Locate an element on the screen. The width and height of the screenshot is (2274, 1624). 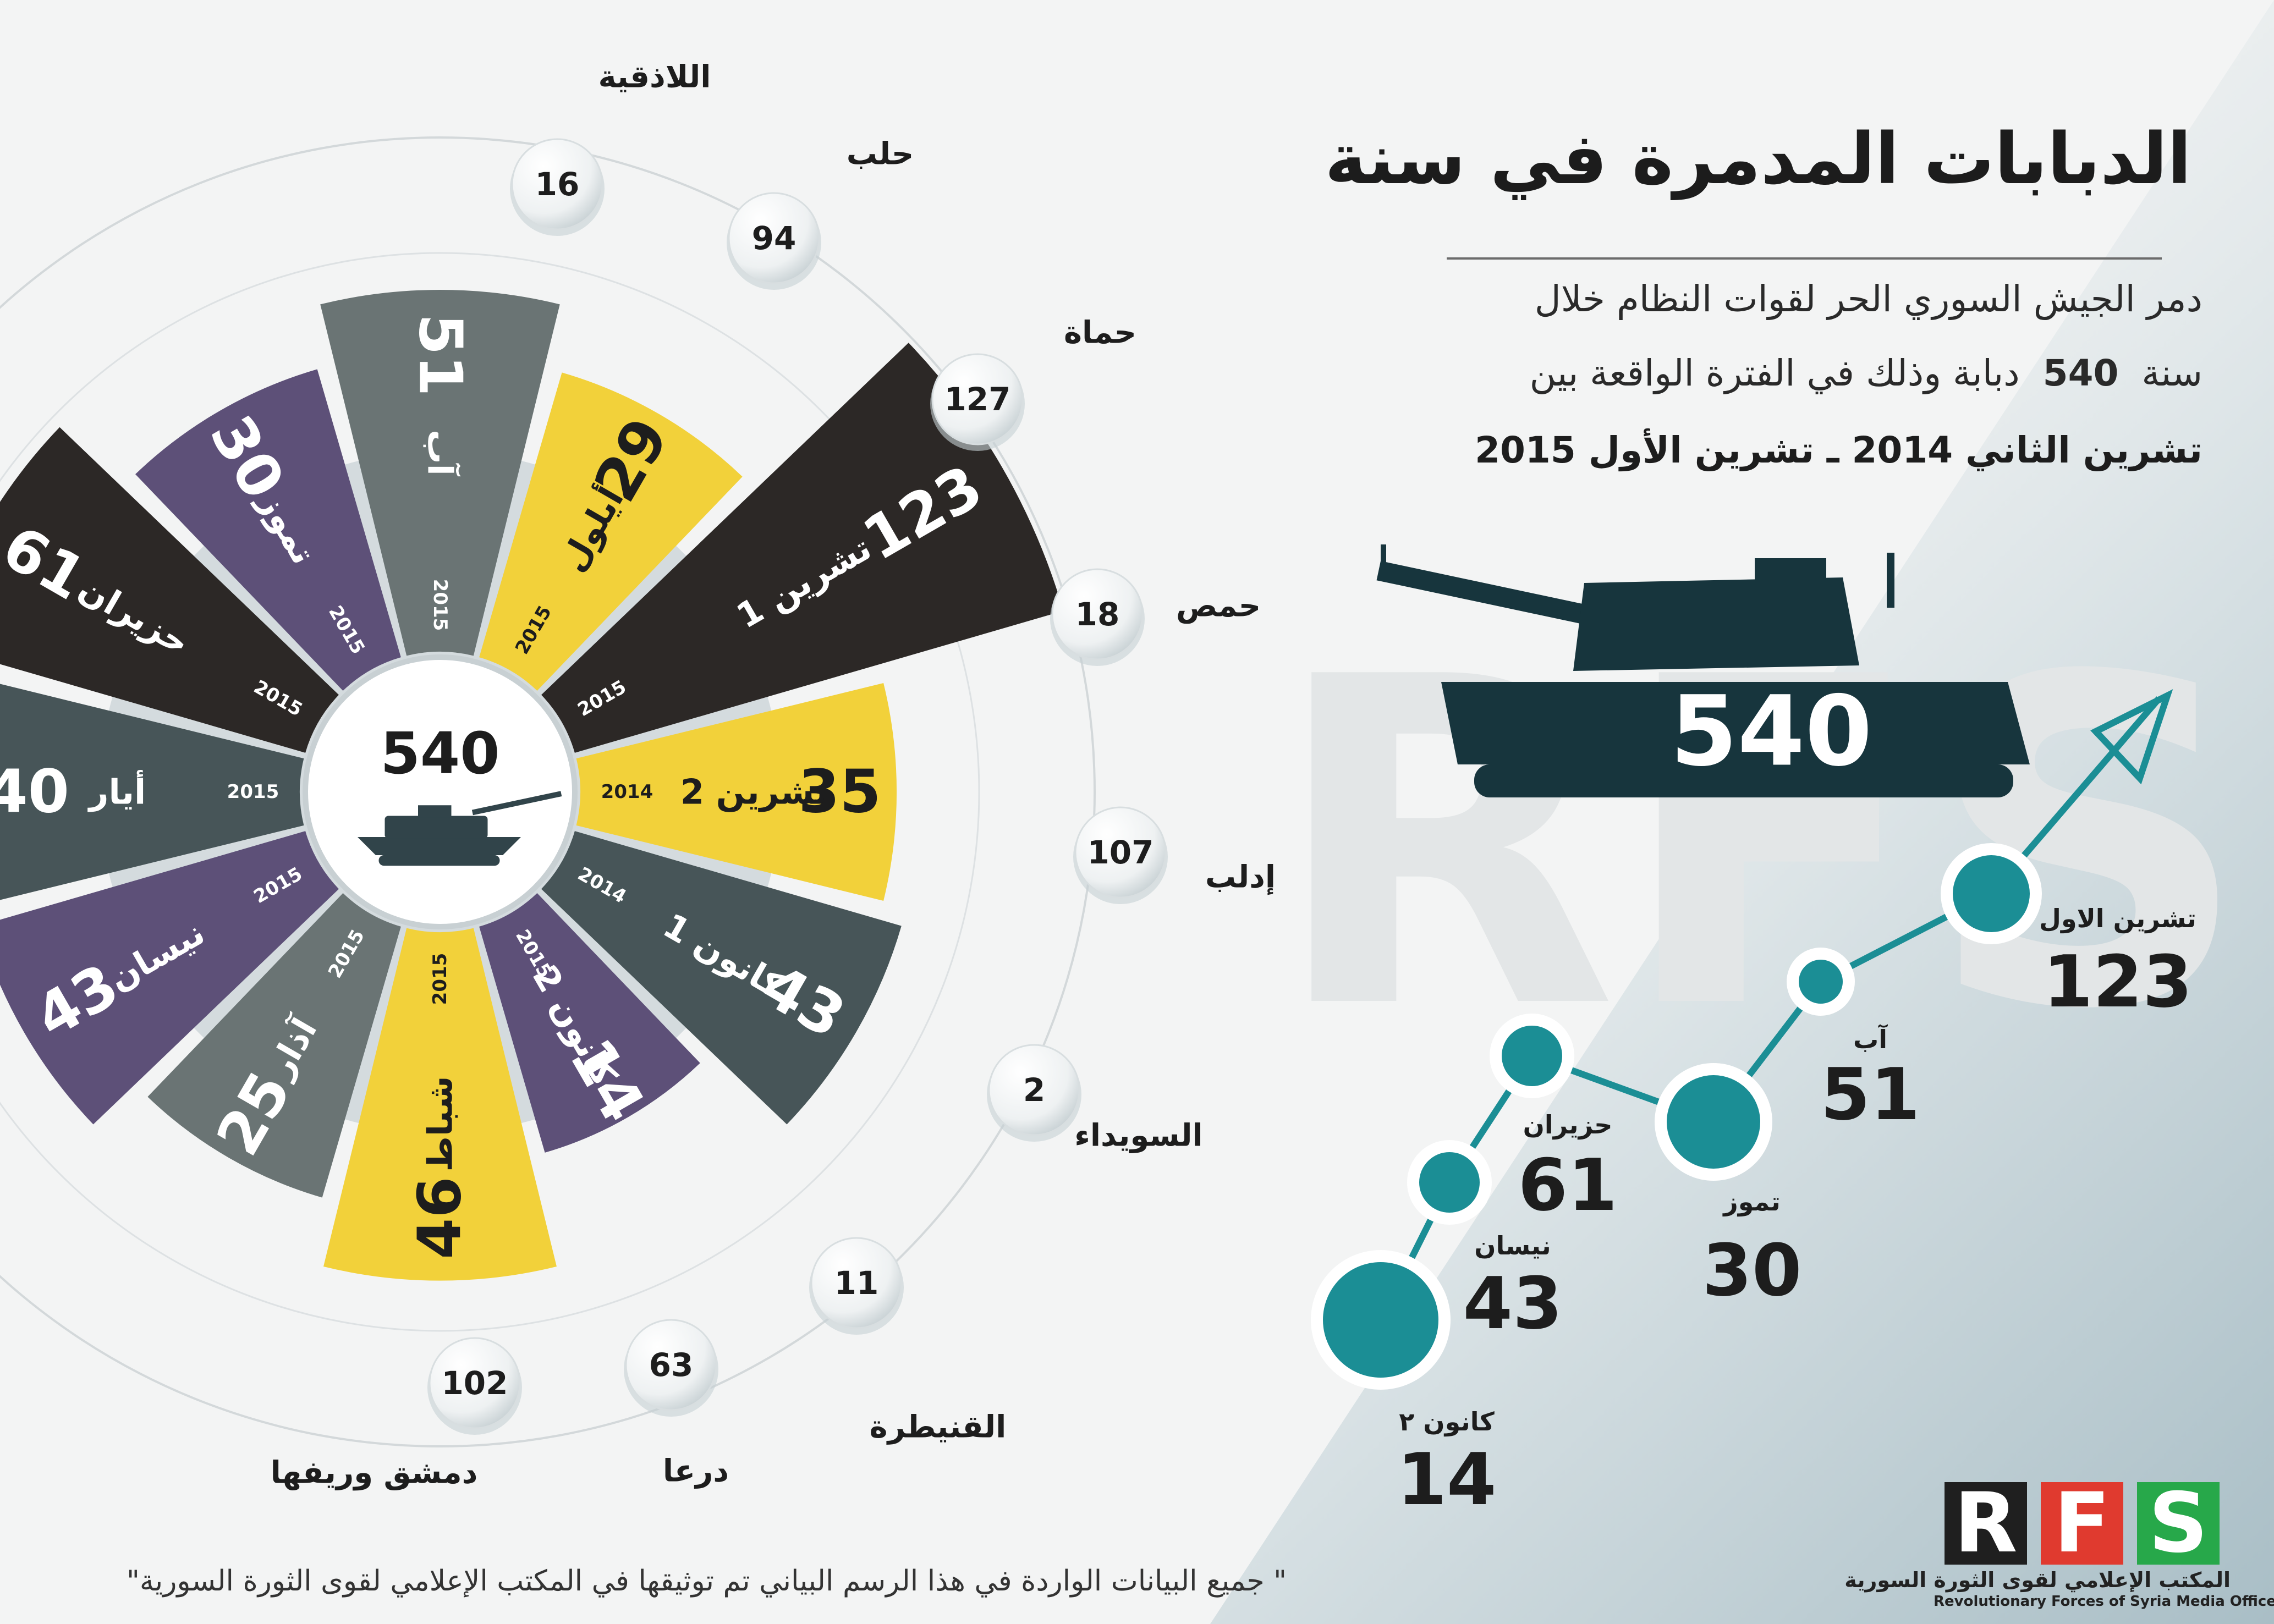
region-label-7: القنيطرة is located at coordinates (939, 1427).